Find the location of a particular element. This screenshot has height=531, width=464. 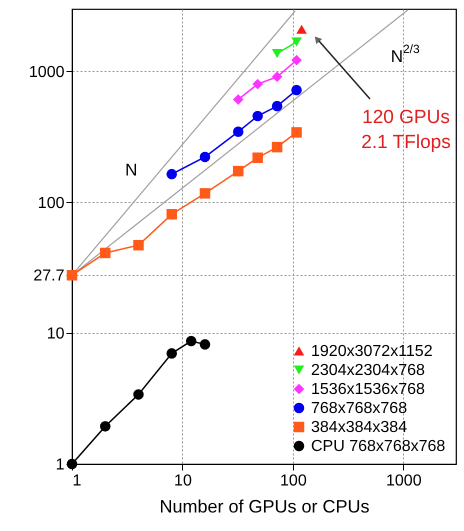

legend-label: 768x768x768 is located at coordinates (359, 408).